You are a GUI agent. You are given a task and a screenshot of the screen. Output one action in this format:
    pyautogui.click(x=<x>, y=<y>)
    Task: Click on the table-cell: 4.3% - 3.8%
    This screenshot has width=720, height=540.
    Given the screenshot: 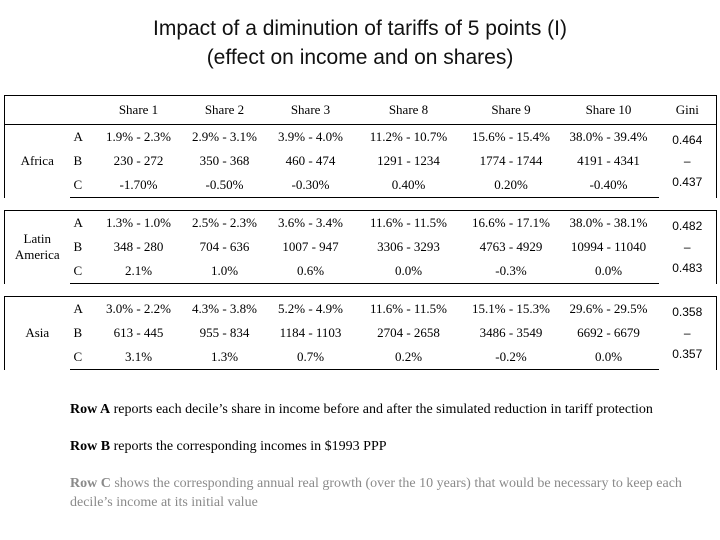 What is the action you would take?
    pyautogui.click(x=224, y=308)
    